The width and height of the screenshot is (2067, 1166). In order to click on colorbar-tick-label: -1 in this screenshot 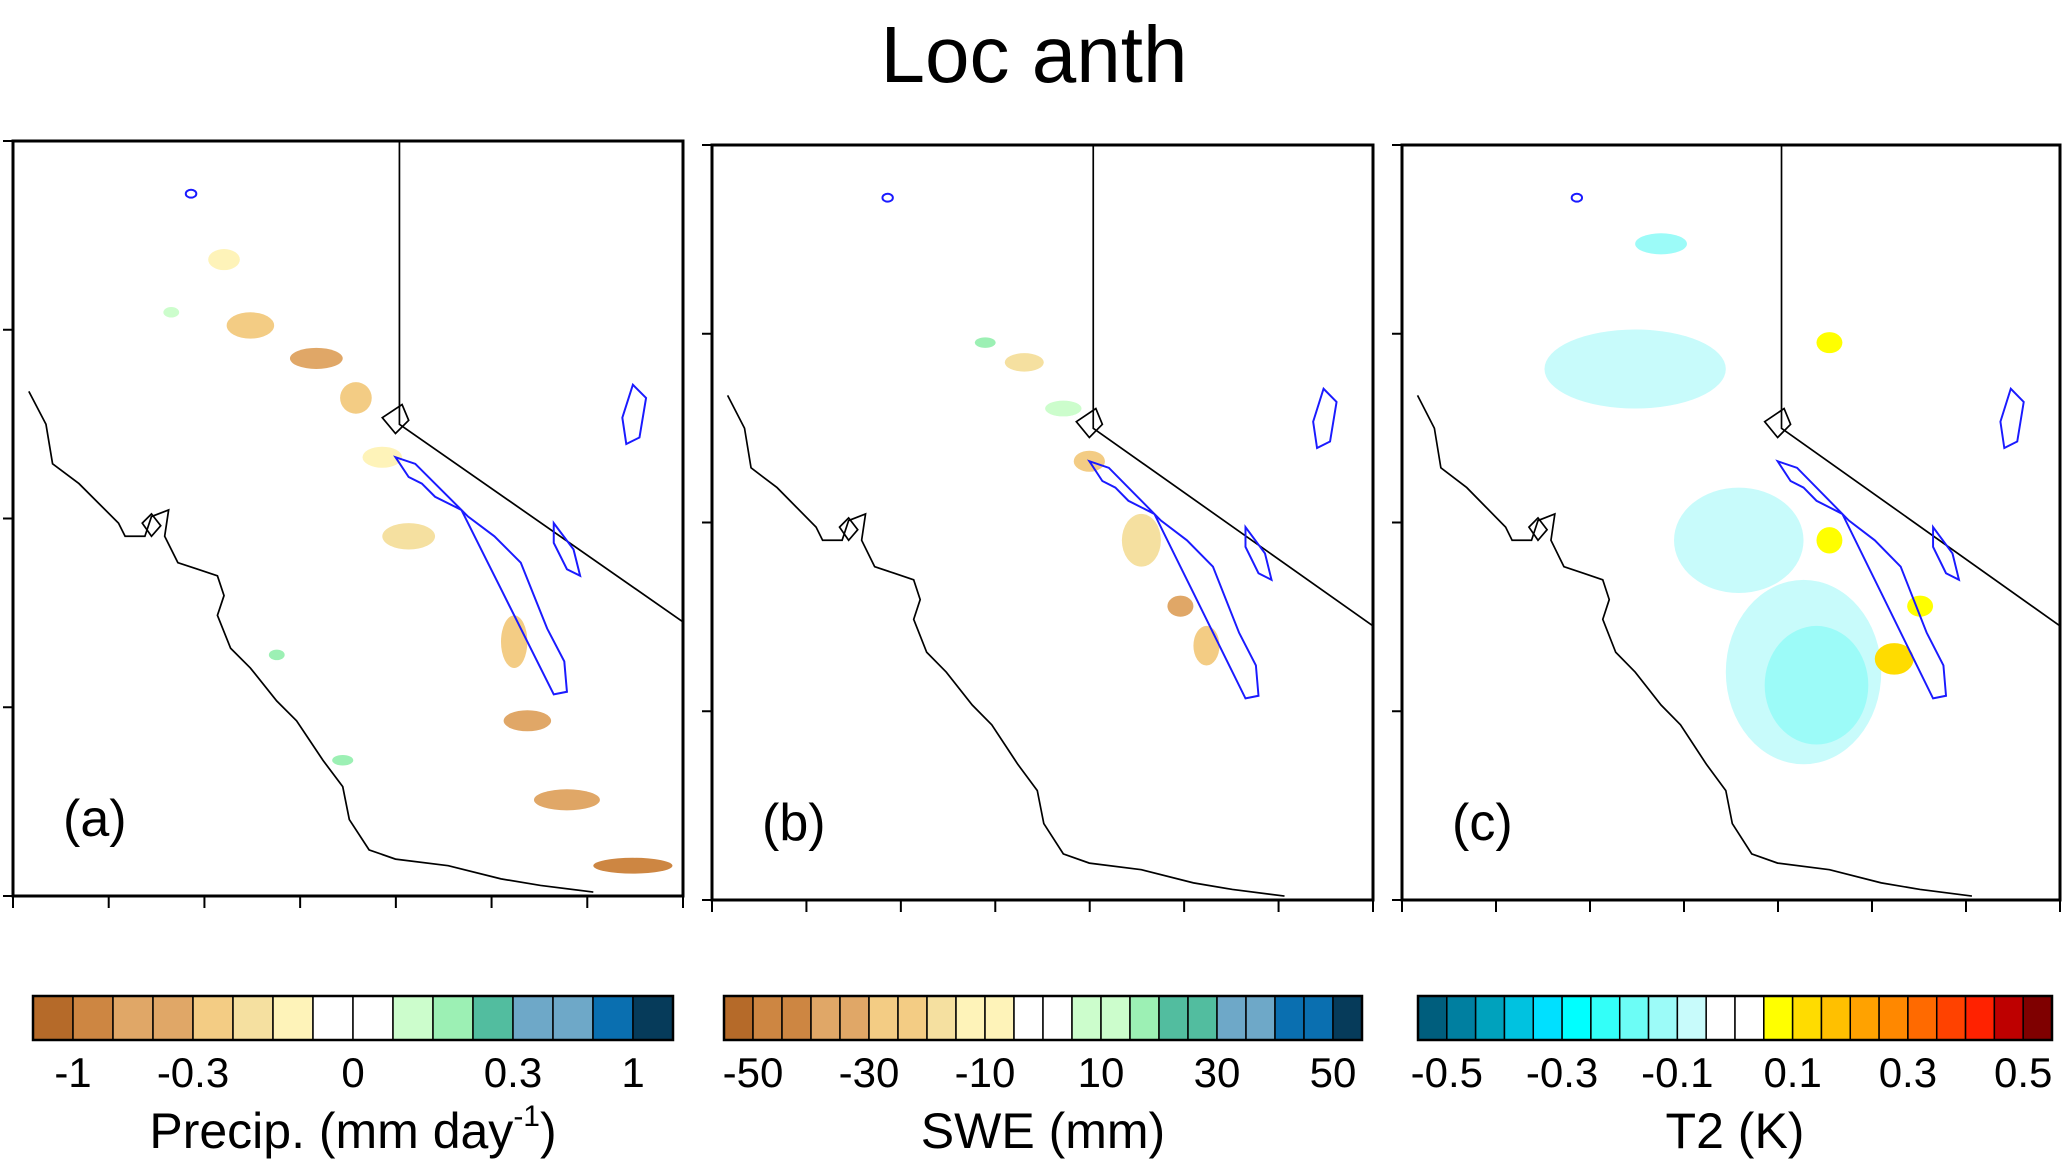, I will do `click(72, 1072)`.